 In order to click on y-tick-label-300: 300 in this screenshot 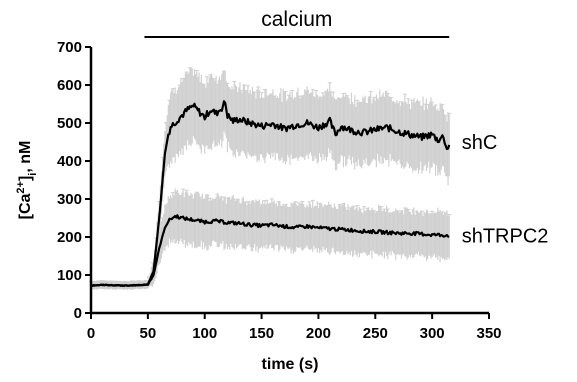, I will do `click(69, 199)`.